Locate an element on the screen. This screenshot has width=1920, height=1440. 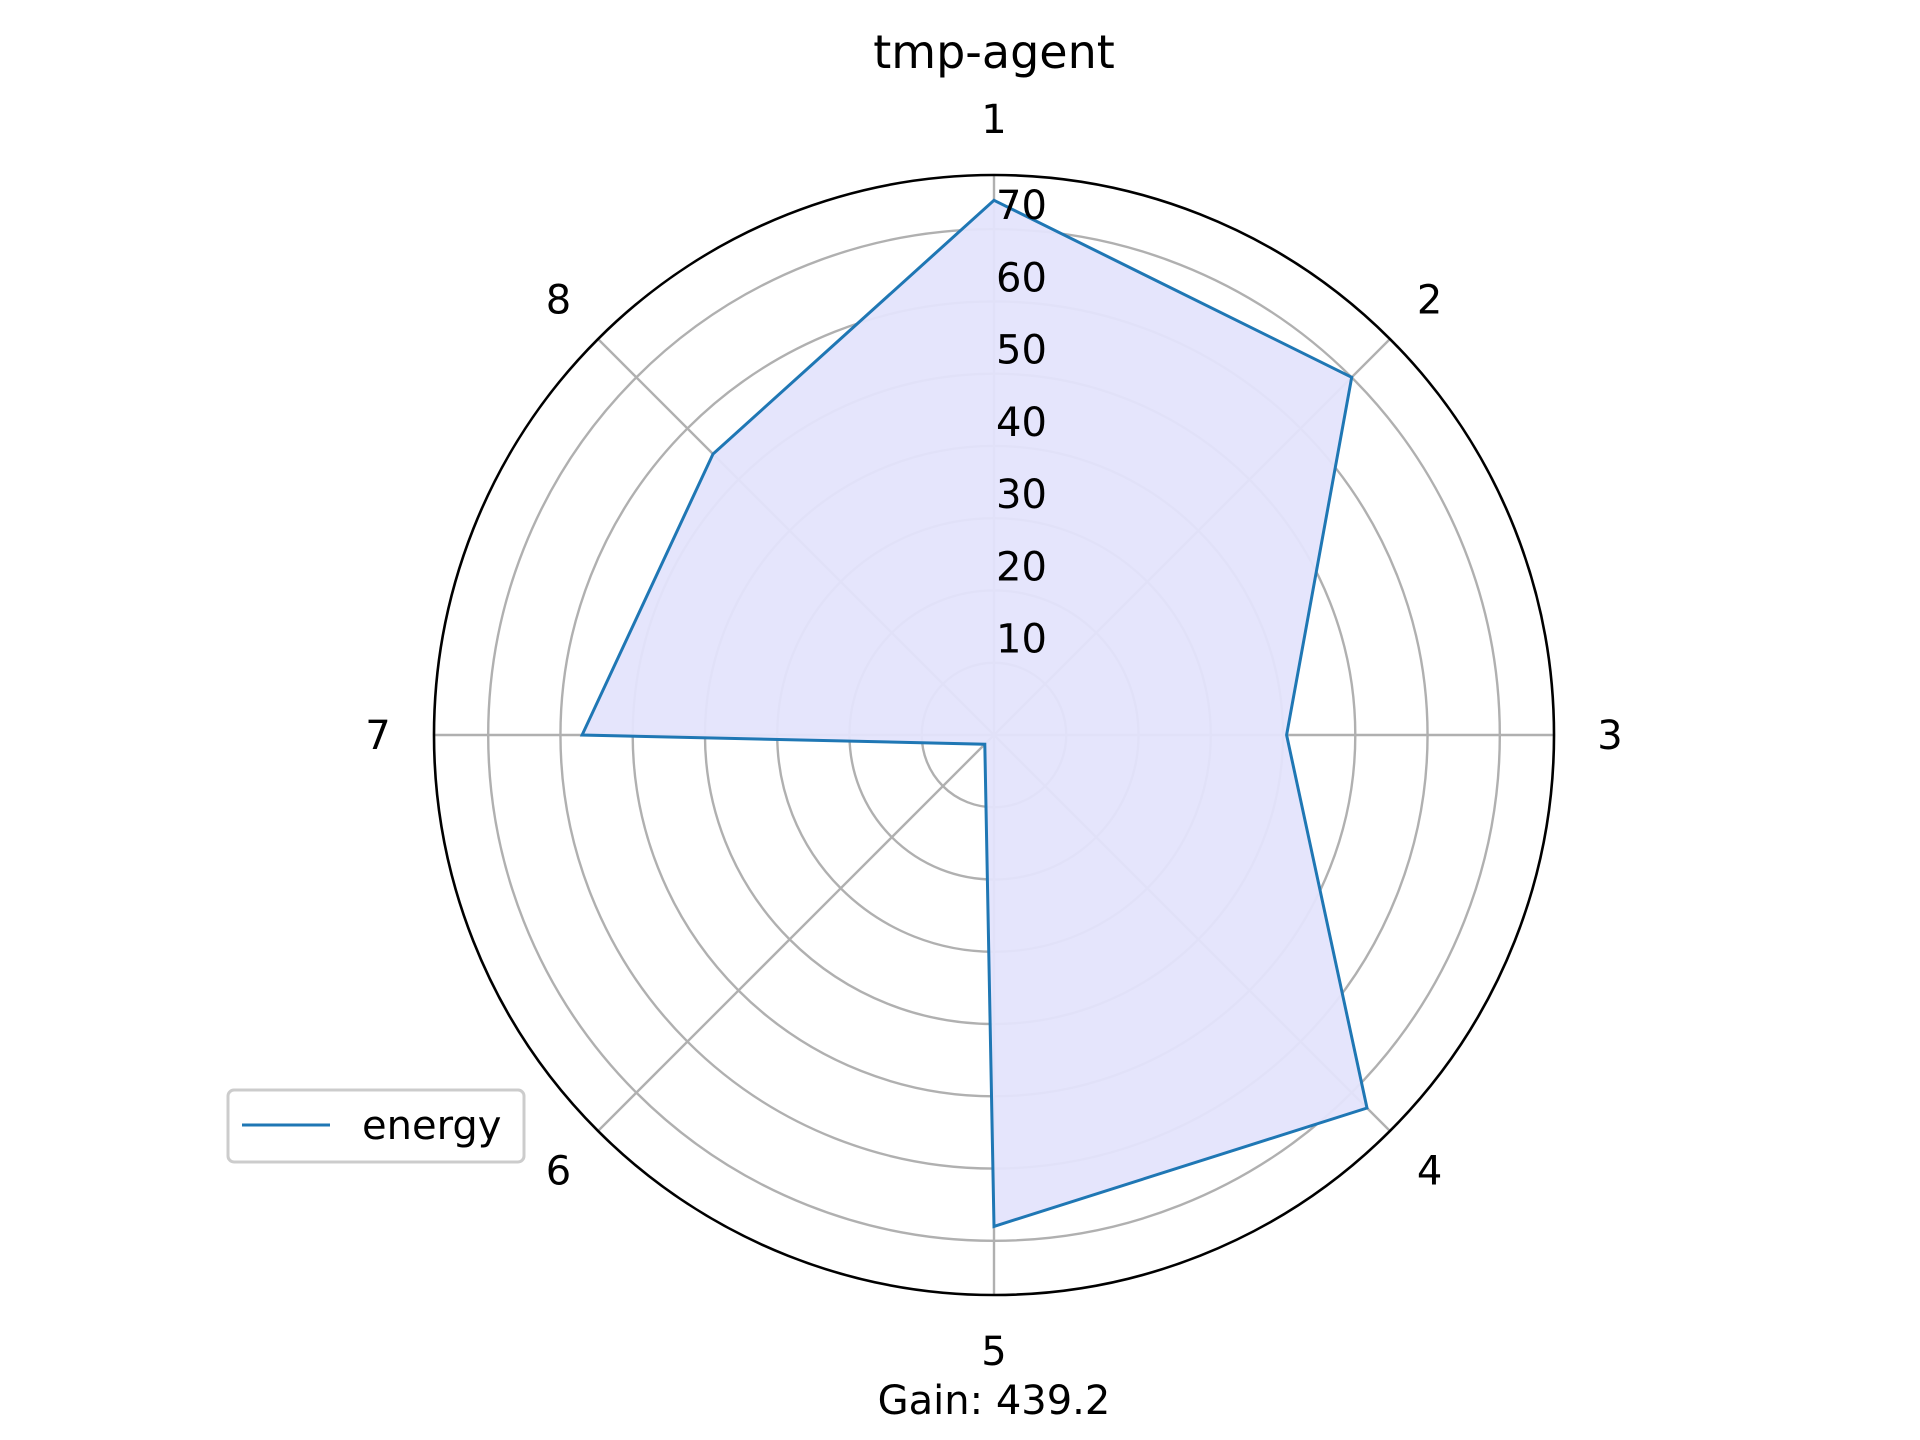
radial-tick-40: 40 is located at coordinates (1021, 423).